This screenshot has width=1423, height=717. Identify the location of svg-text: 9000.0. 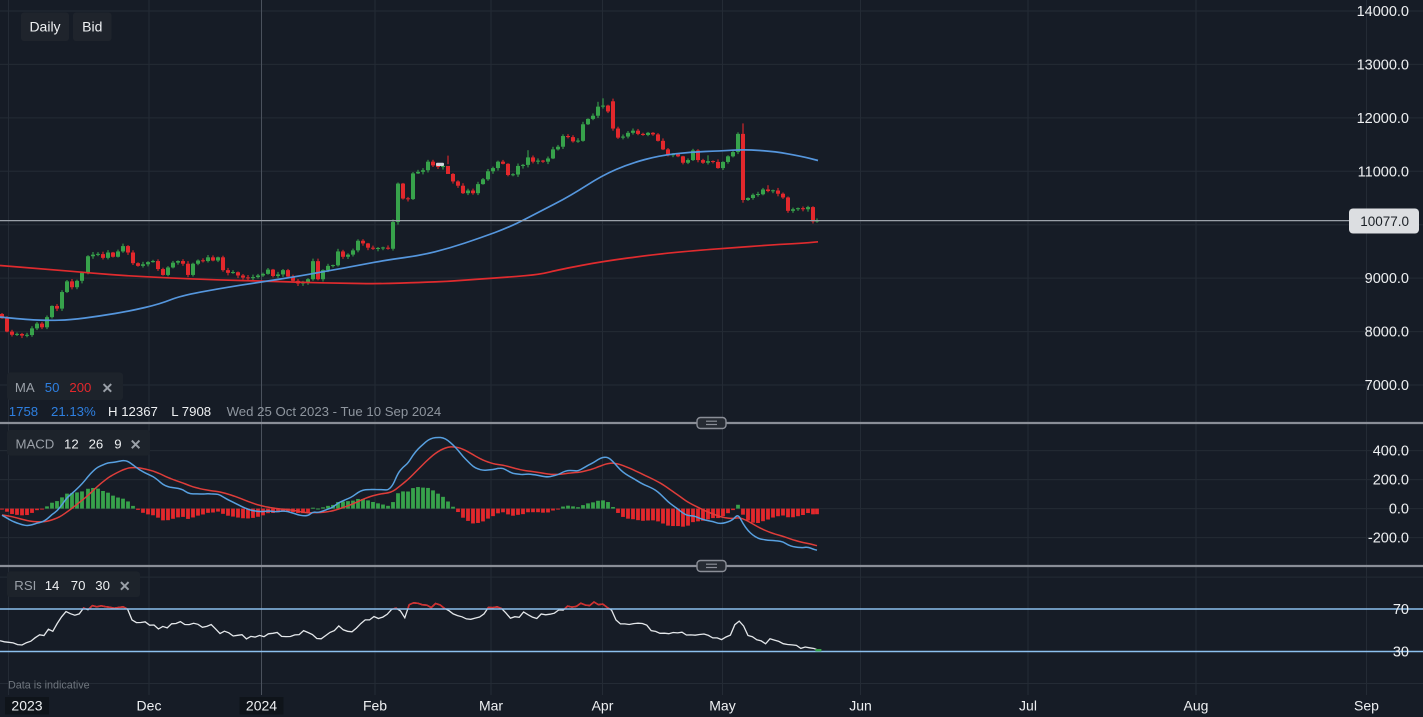
(1387, 279).